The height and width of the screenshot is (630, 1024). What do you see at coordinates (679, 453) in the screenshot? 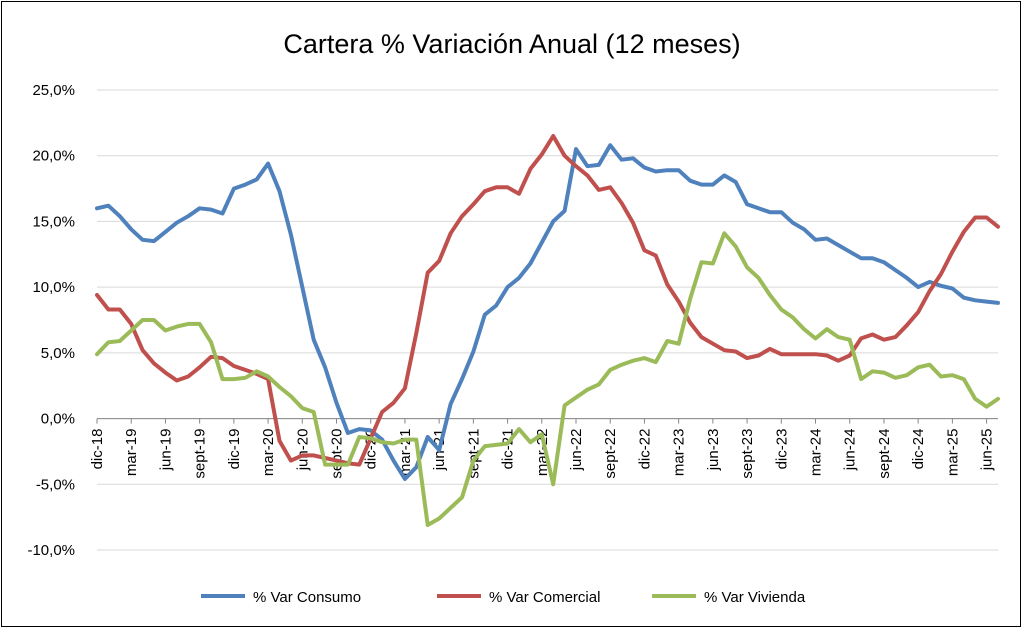
I see `x-tick-label: mar-23` at bounding box center [679, 453].